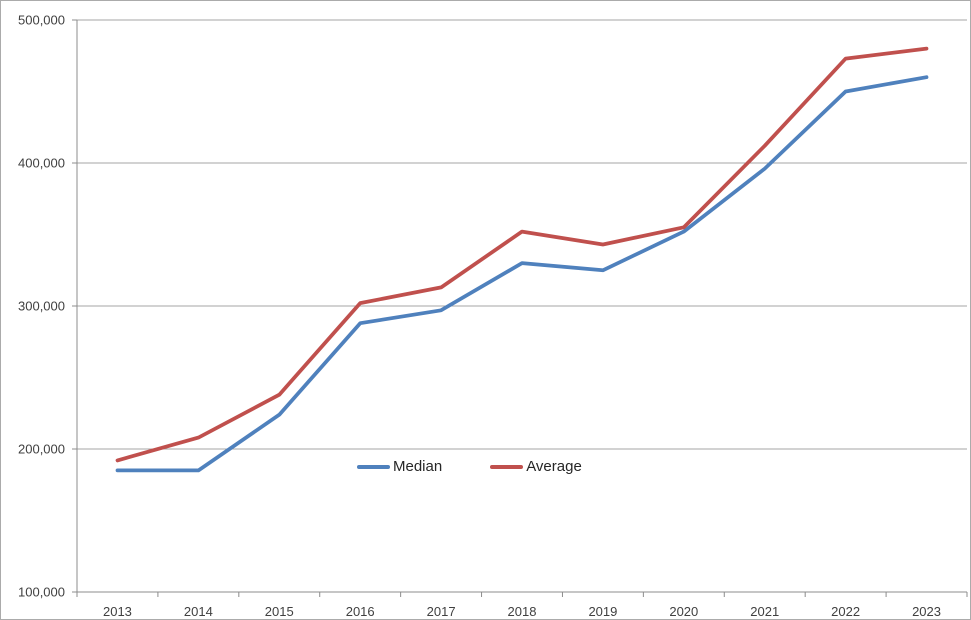 This screenshot has height=620, width=971. I want to click on y-axis-label-300000: 300,000, so click(41, 306).